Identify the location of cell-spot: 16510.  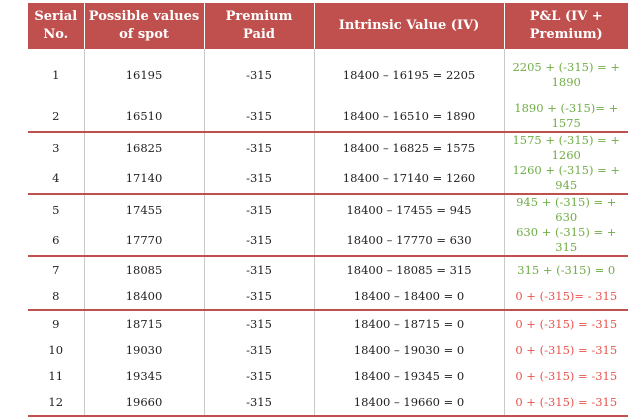
(144, 116).